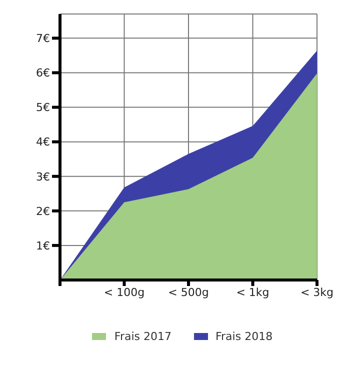  Describe the element at coordinates (43, 245) in the screenshot. I see `y-tick-label: 1€` at that location.